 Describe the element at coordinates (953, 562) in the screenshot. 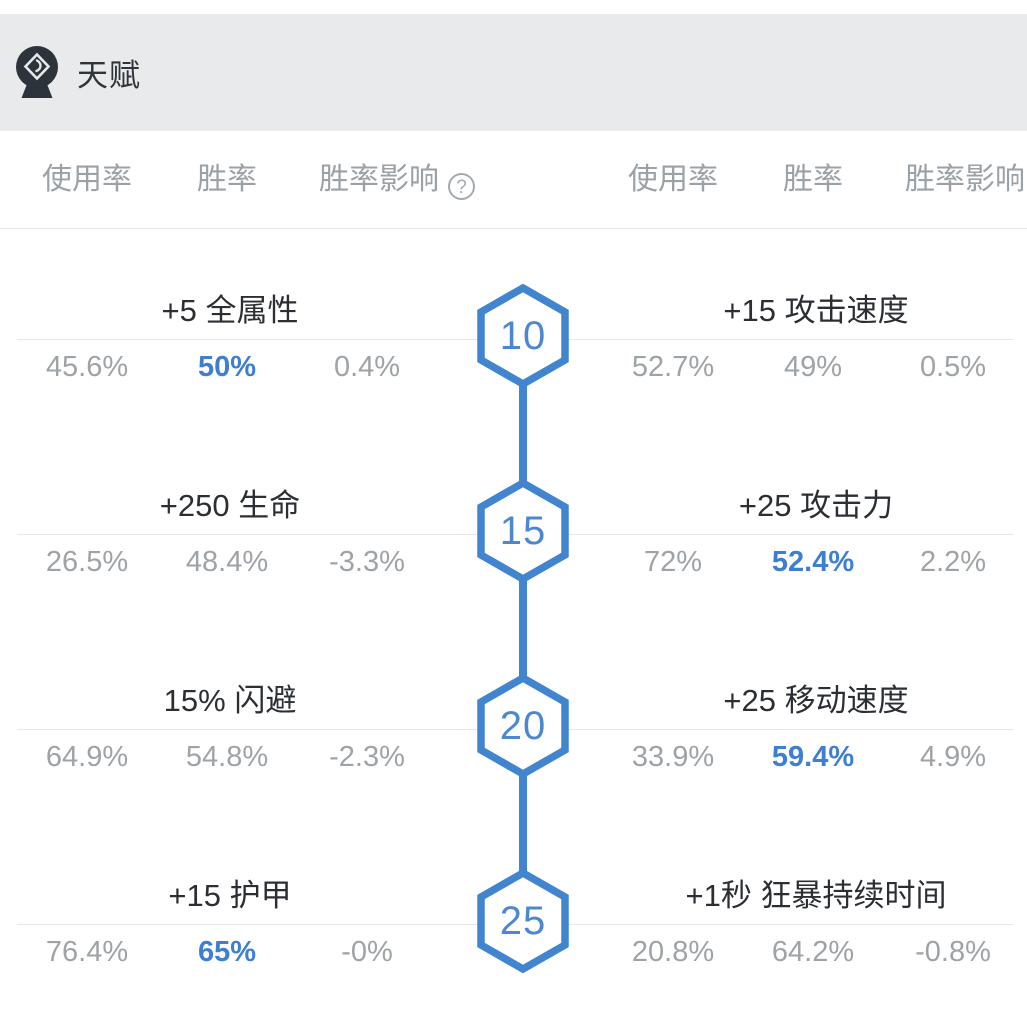

I see `impact-value: 2.2%` at that location.